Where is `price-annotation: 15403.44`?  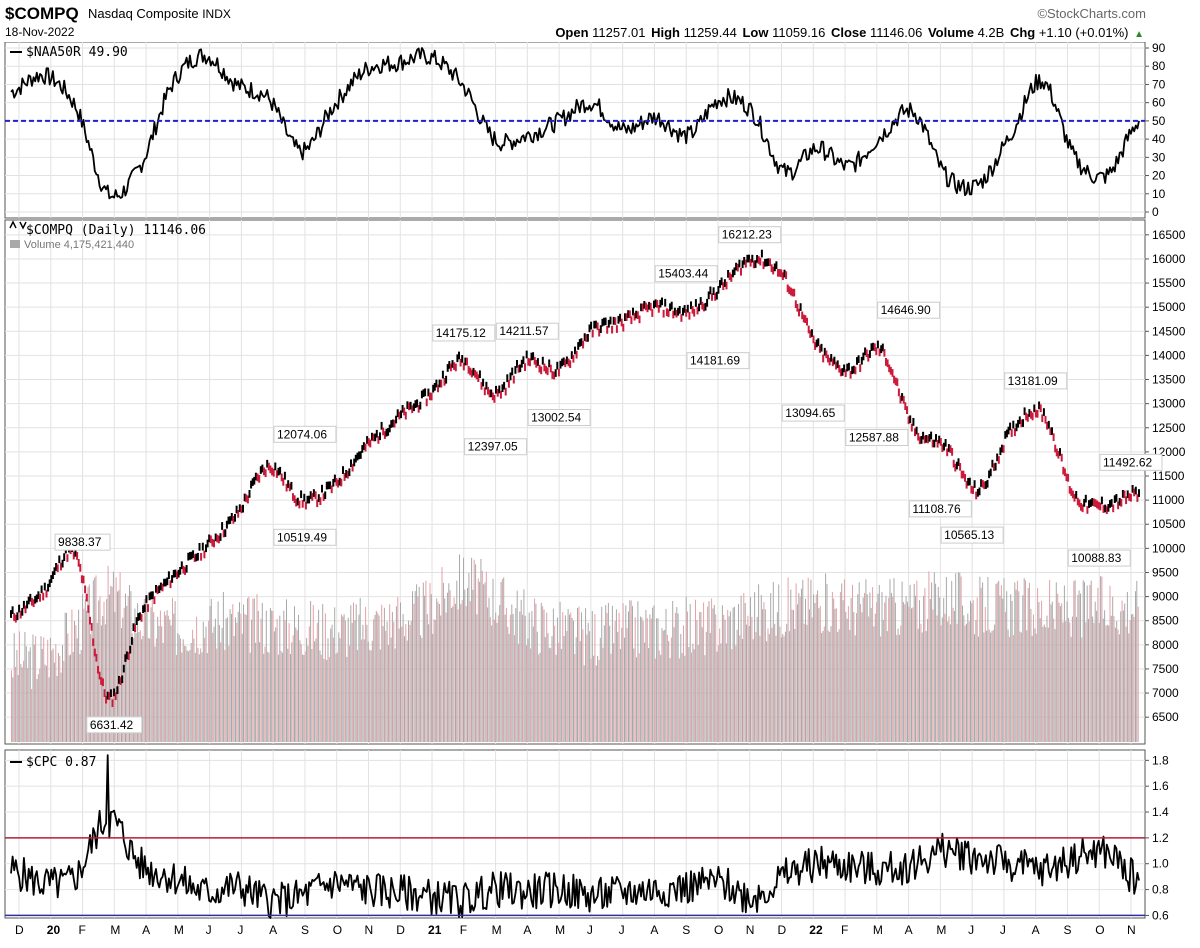 price-annotation: 15403.44 is located at coordinates (683, 274).